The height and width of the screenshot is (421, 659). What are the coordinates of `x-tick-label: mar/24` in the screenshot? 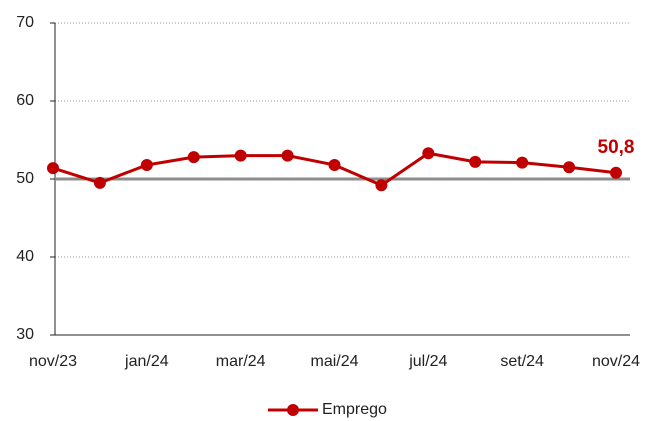 It's located at (241, 361).